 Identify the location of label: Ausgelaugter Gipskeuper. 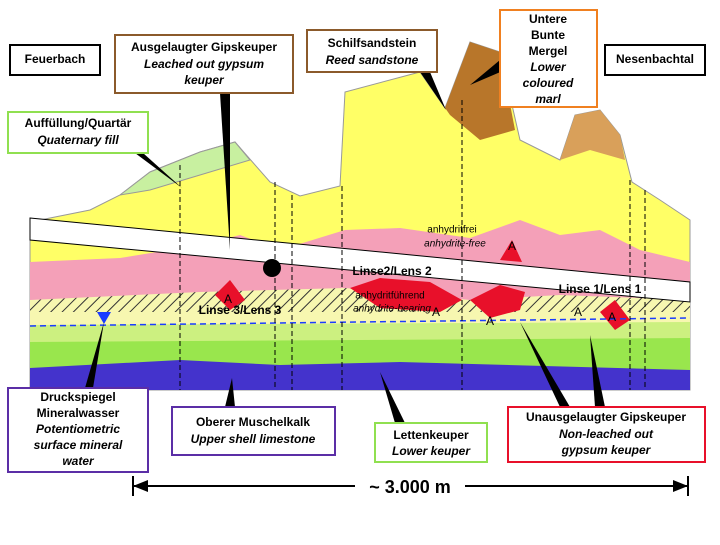
(204, 47).